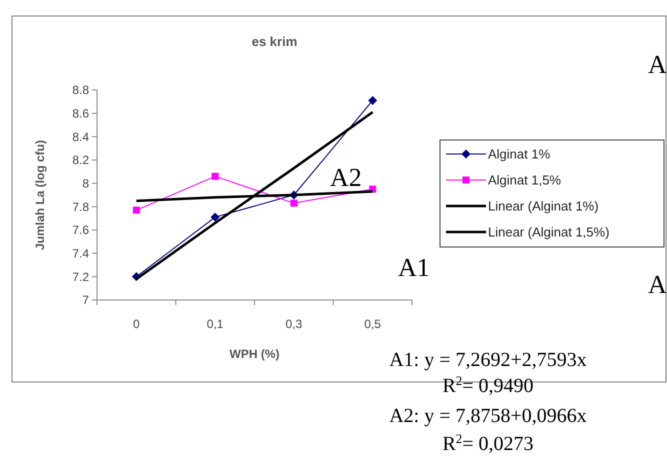  I want to click on y-axis-title: Jumlah La (log cfu), so click(40, 195).